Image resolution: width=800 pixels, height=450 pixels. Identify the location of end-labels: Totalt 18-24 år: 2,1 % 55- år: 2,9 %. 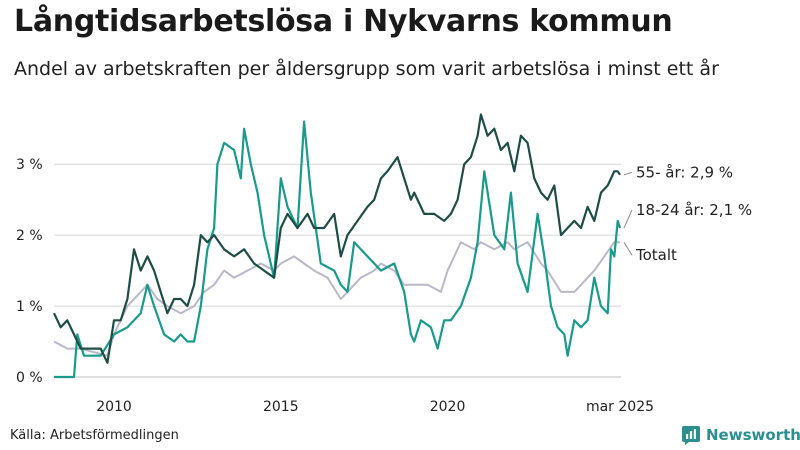
(687, 213).